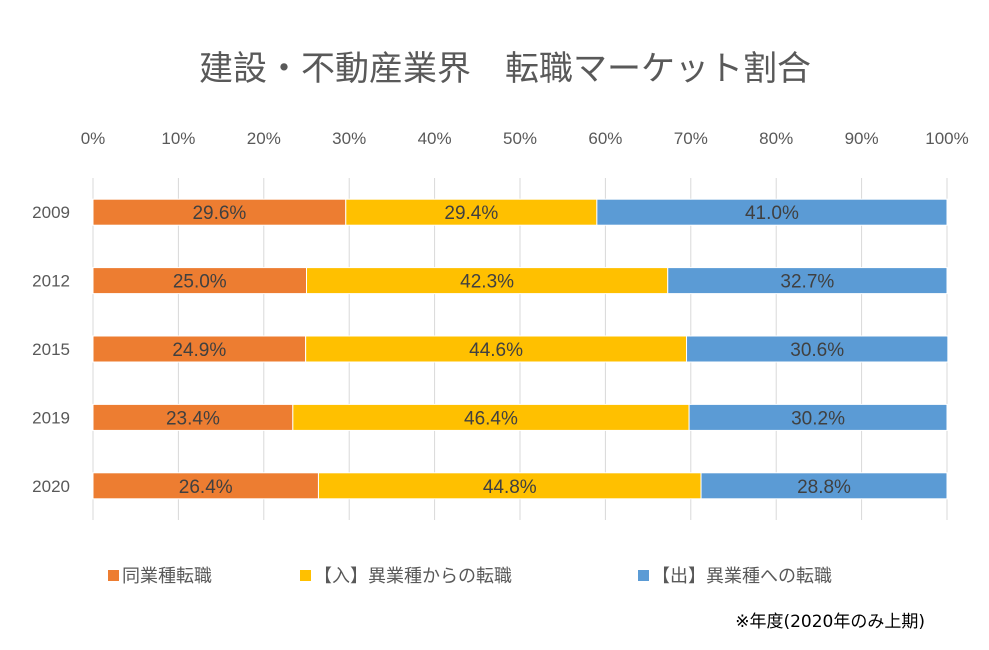 The width and height of the screenshot is (989, 650). I want to click on data-label: 29.6%, so click(219, 213).